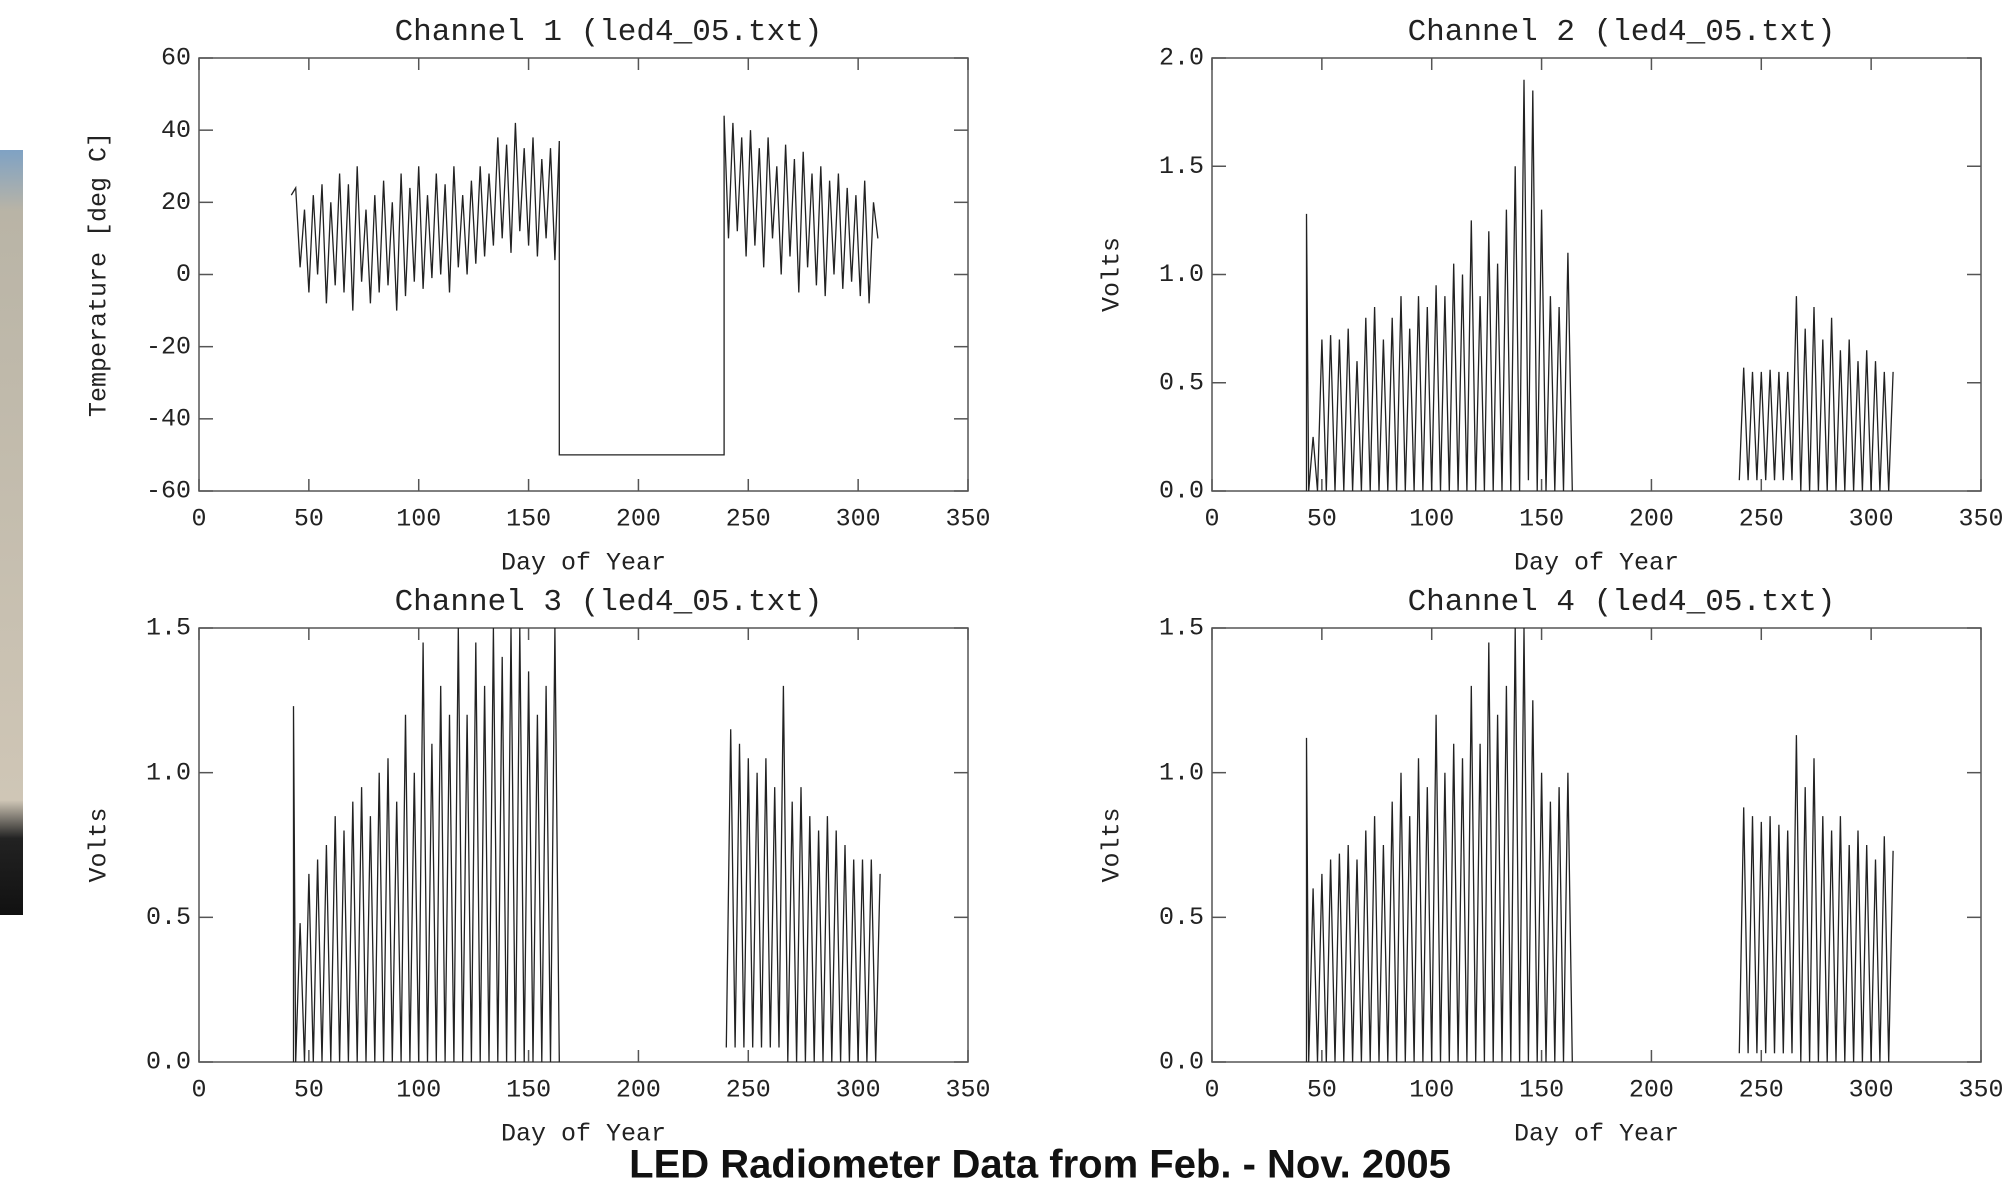  What do you see at coordinates (168, 491) in the screenshot?
I see `y-tick-label: -60` at bounding box center [168, 491].